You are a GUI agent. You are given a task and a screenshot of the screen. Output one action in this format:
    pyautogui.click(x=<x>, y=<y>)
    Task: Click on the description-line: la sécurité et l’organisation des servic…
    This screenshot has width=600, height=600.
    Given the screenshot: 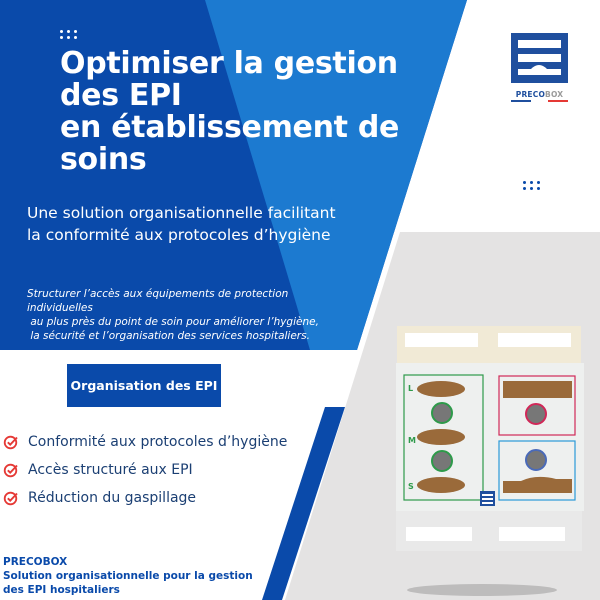 What is the action you would take?
    pyautogui.click(x=168, y=336)
    